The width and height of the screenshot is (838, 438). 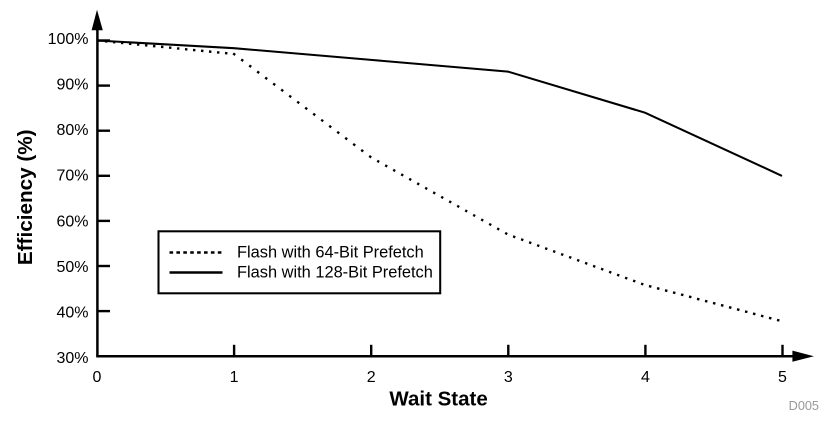 What do you see at coordinates (25, 197) in the screenshot?
I see `svg-text: Efficiency (%)` at bounding box center [25, 197].